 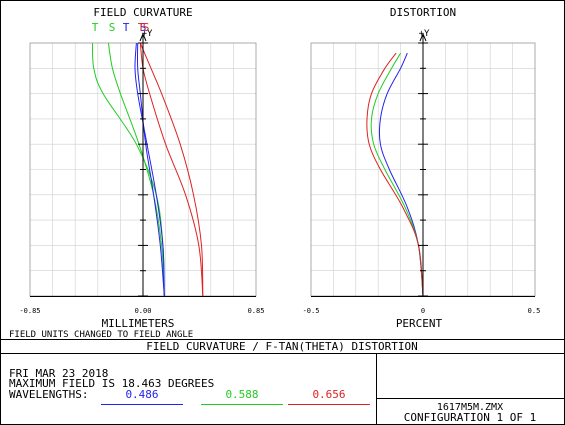 I want to click on field-curvature-legend: T S T STS, so click(x=121, y=27).